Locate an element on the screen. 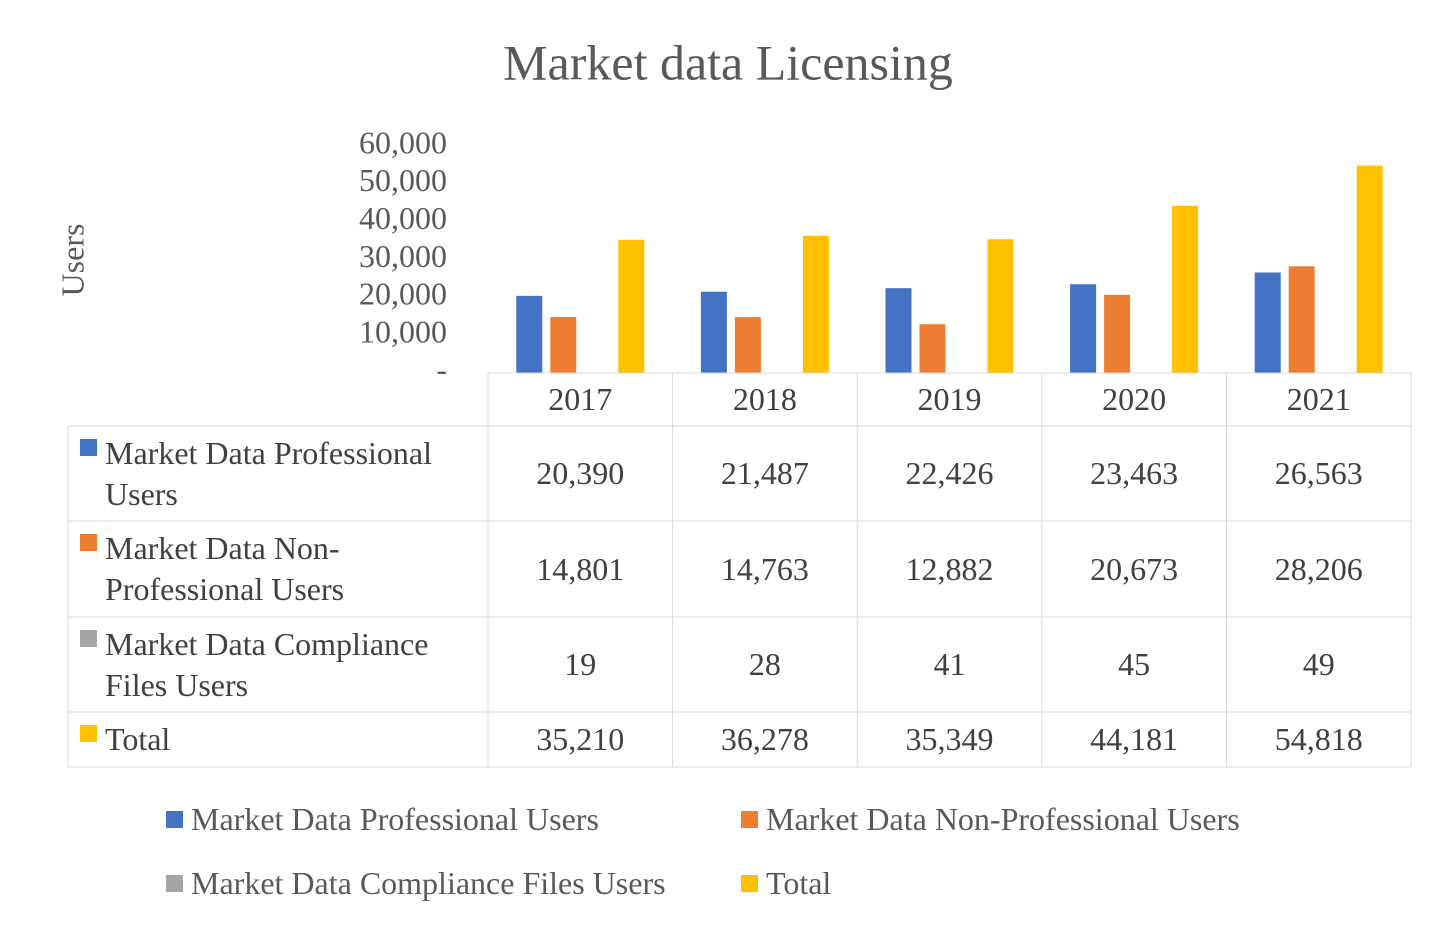 The width and height of the screenshot is (1456, 933). y-tick-label: - is located at coordinates (441, 369).